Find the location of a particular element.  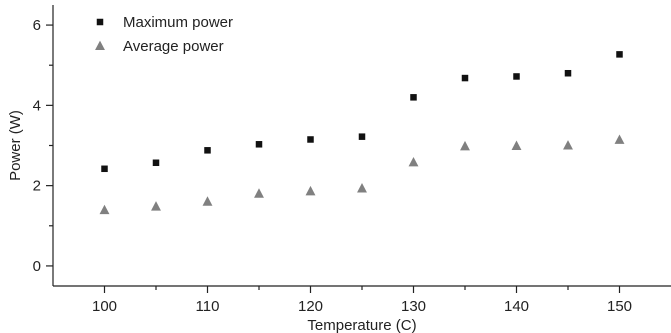

y-tick-label: 0 is located at coordinates (37, 266).